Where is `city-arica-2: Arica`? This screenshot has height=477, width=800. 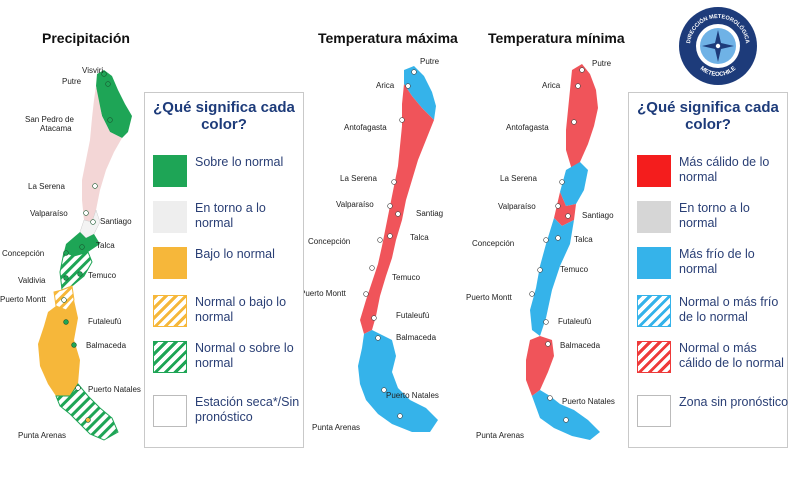 city-arica-2: Arica is located at coordinates (385, 85).